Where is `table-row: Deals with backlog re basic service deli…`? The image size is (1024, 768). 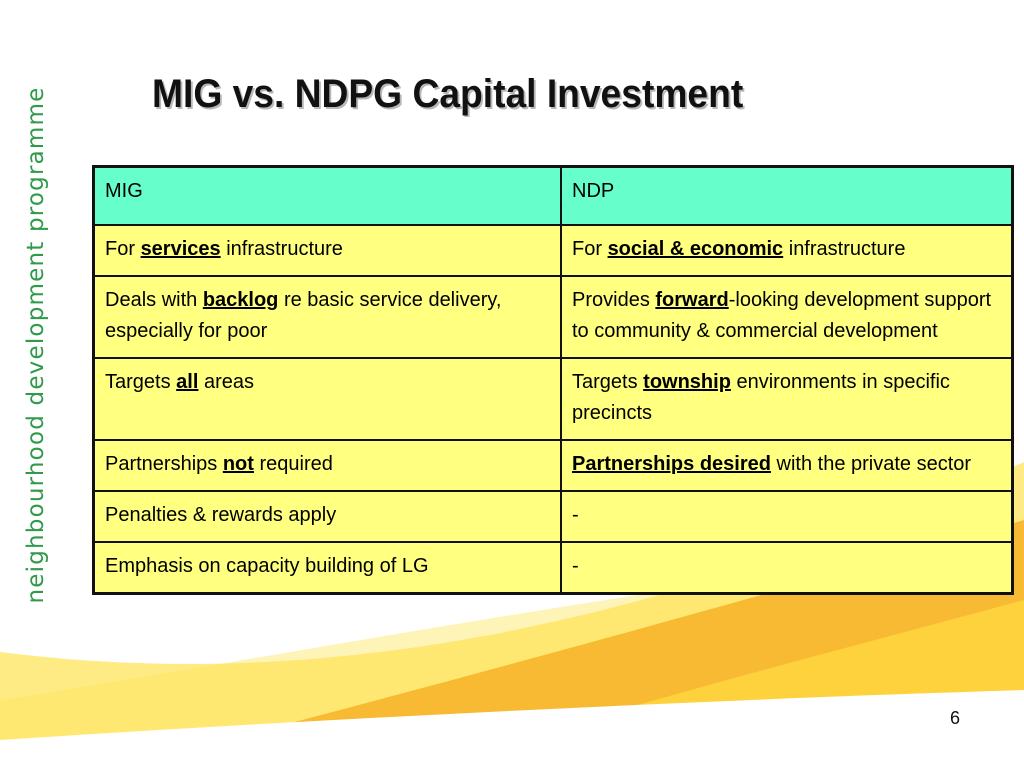
table-row: Deals with backlog re basic service deli… is located at coordinates (553, 317).